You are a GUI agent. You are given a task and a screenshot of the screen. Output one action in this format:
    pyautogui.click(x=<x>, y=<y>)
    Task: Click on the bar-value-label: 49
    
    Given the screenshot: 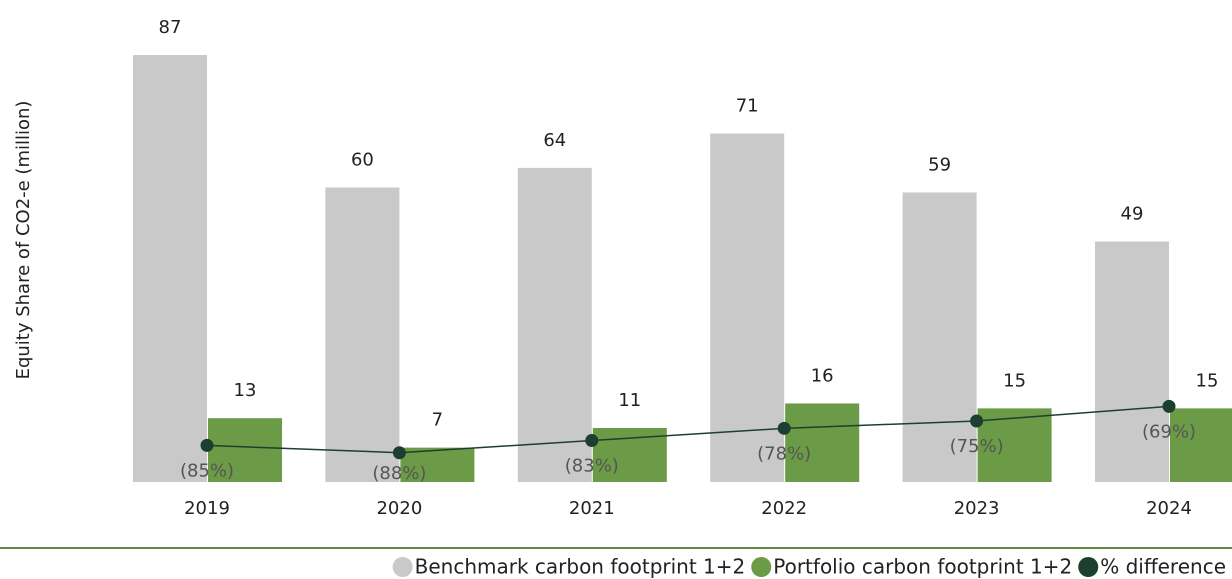 What is the action you would take?
    pyautogui.click(x=1132, y=214)
    